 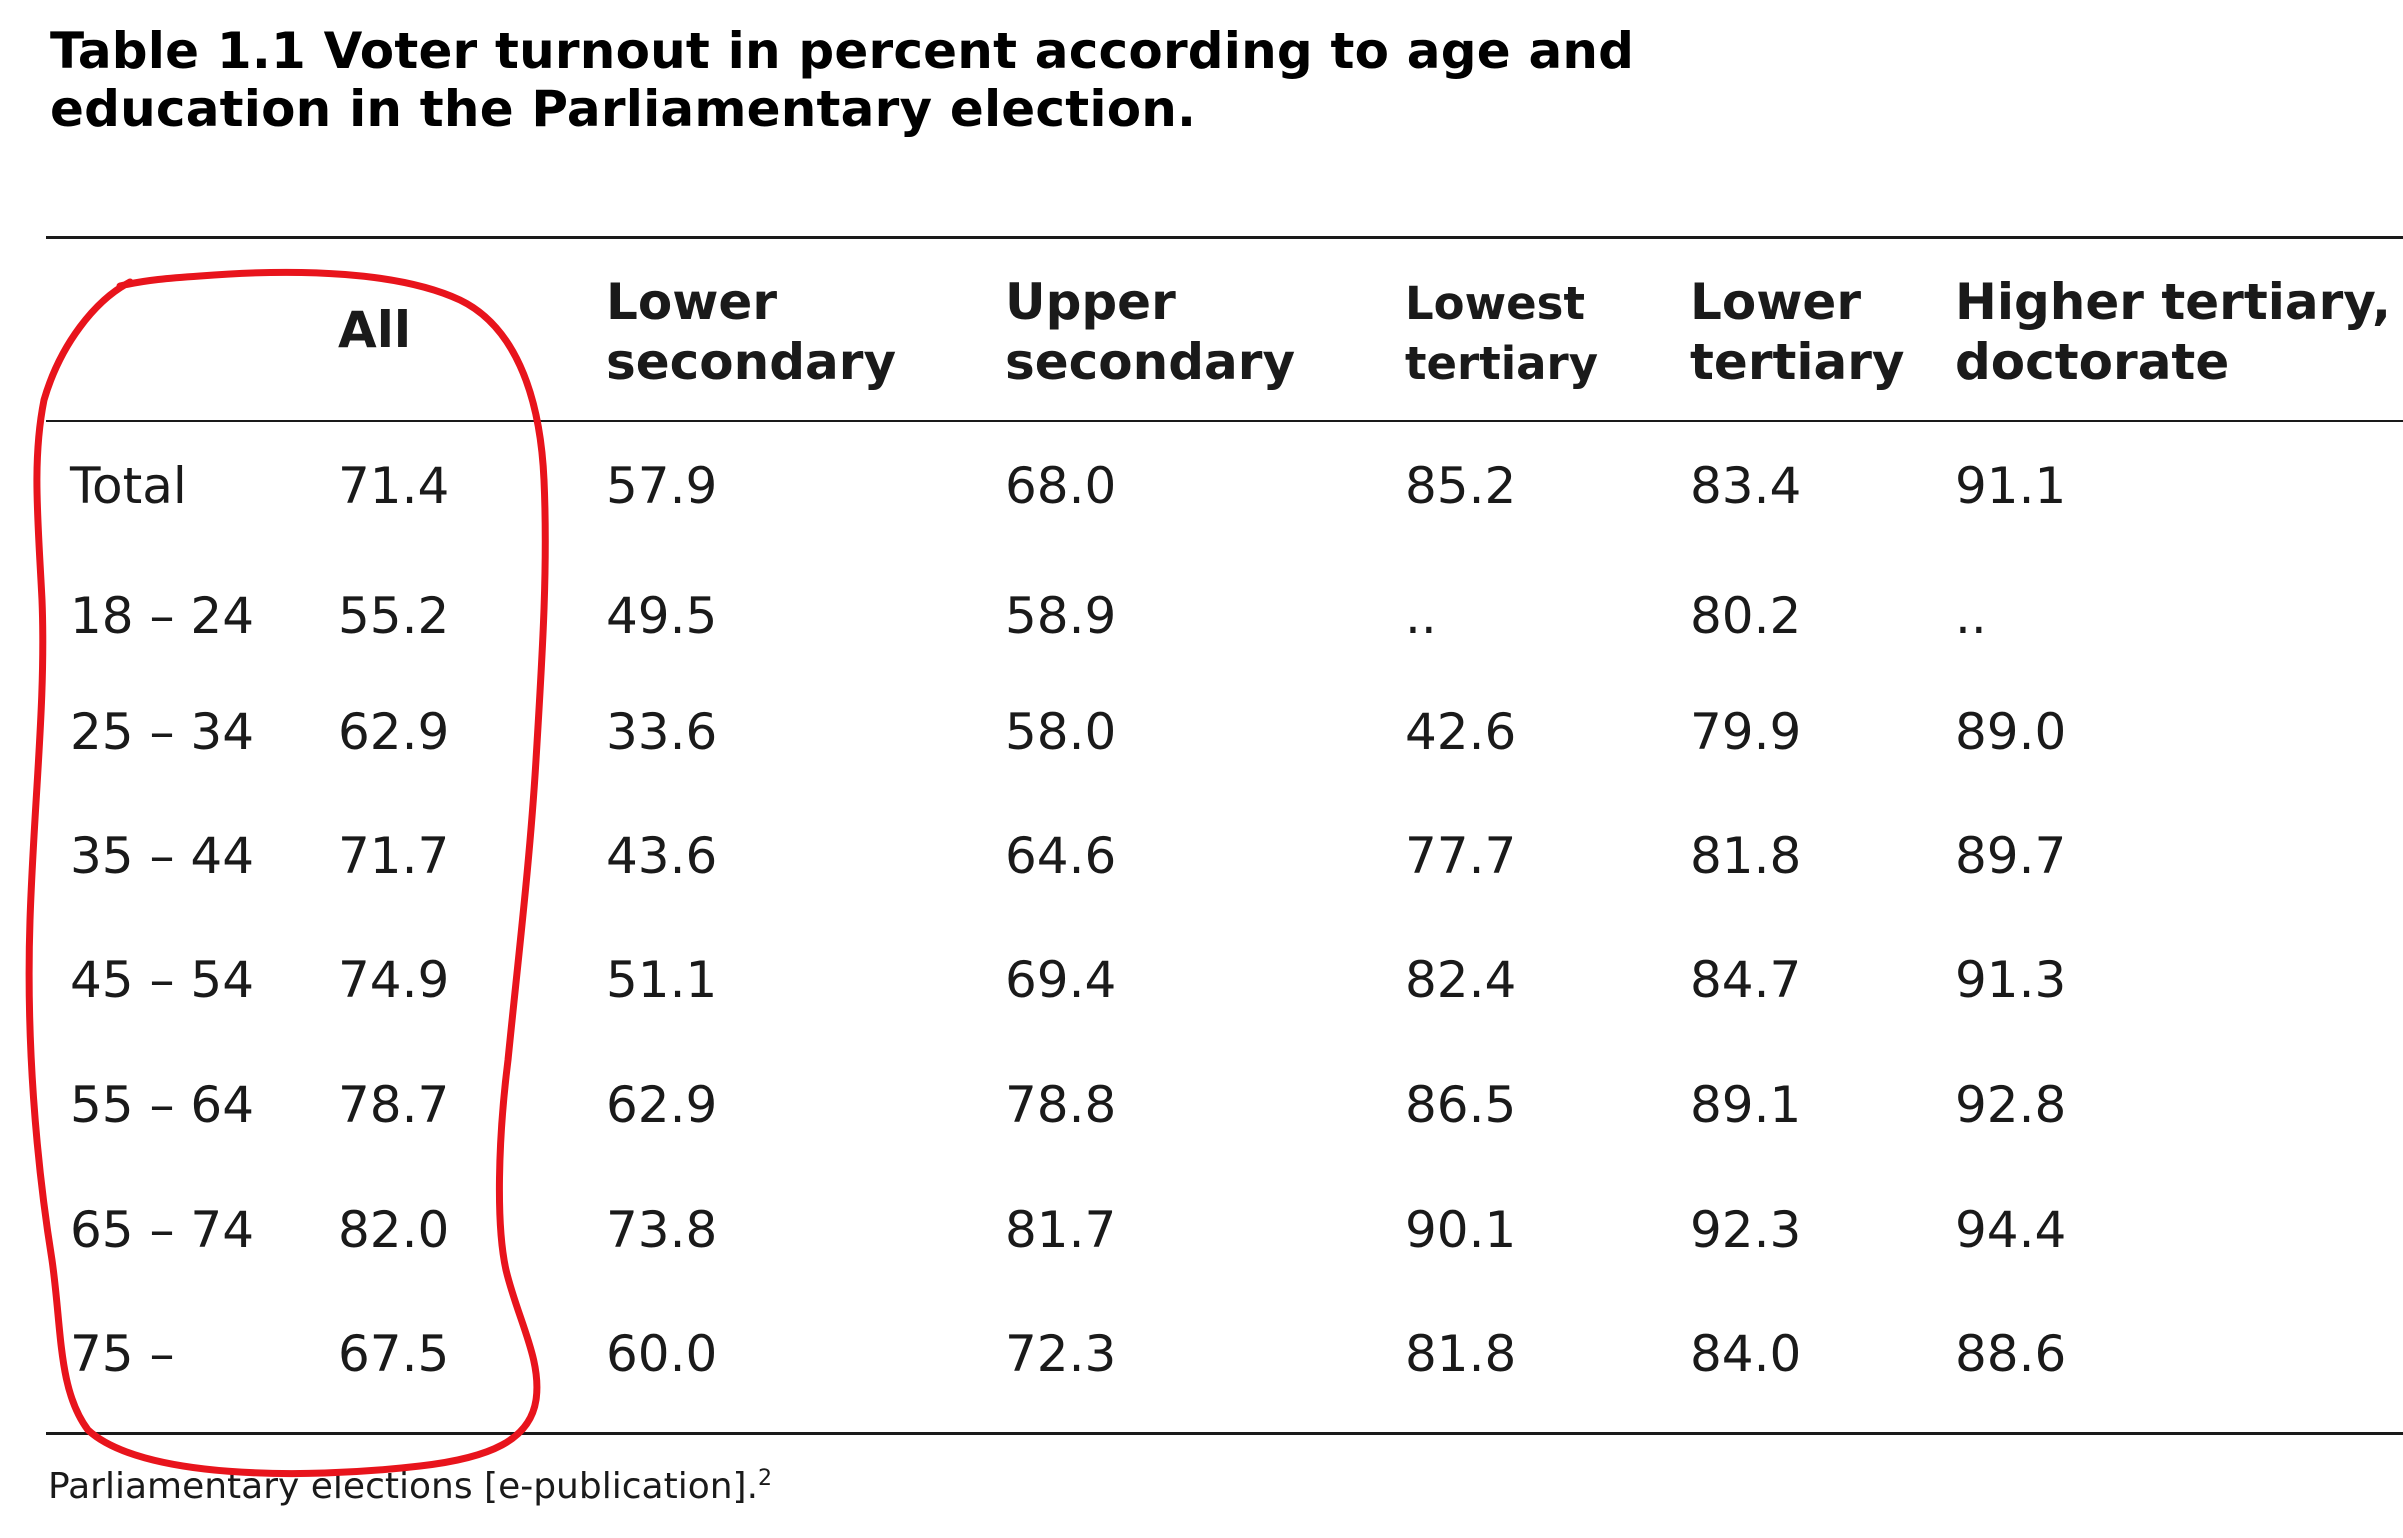 What do you see at coordinates (394, 486) in the screenshot?
I see `table-cell: 71.4` at bounding box center [394, 486].